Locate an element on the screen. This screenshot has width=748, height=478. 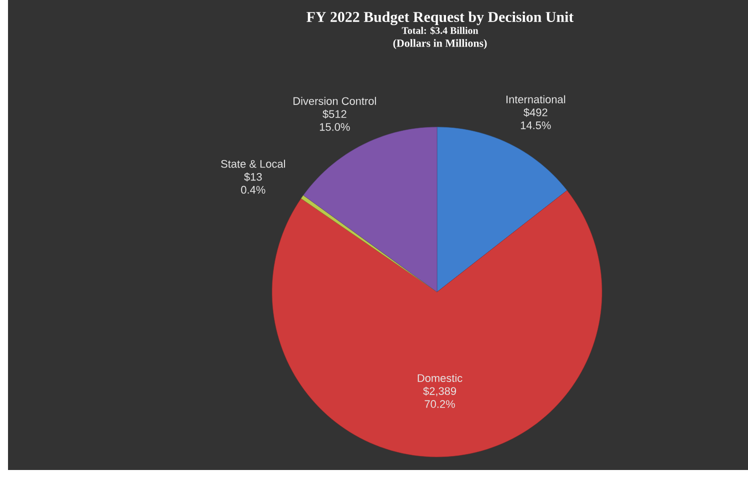
slice-label: Domestic is located at coordinates (440, 378).